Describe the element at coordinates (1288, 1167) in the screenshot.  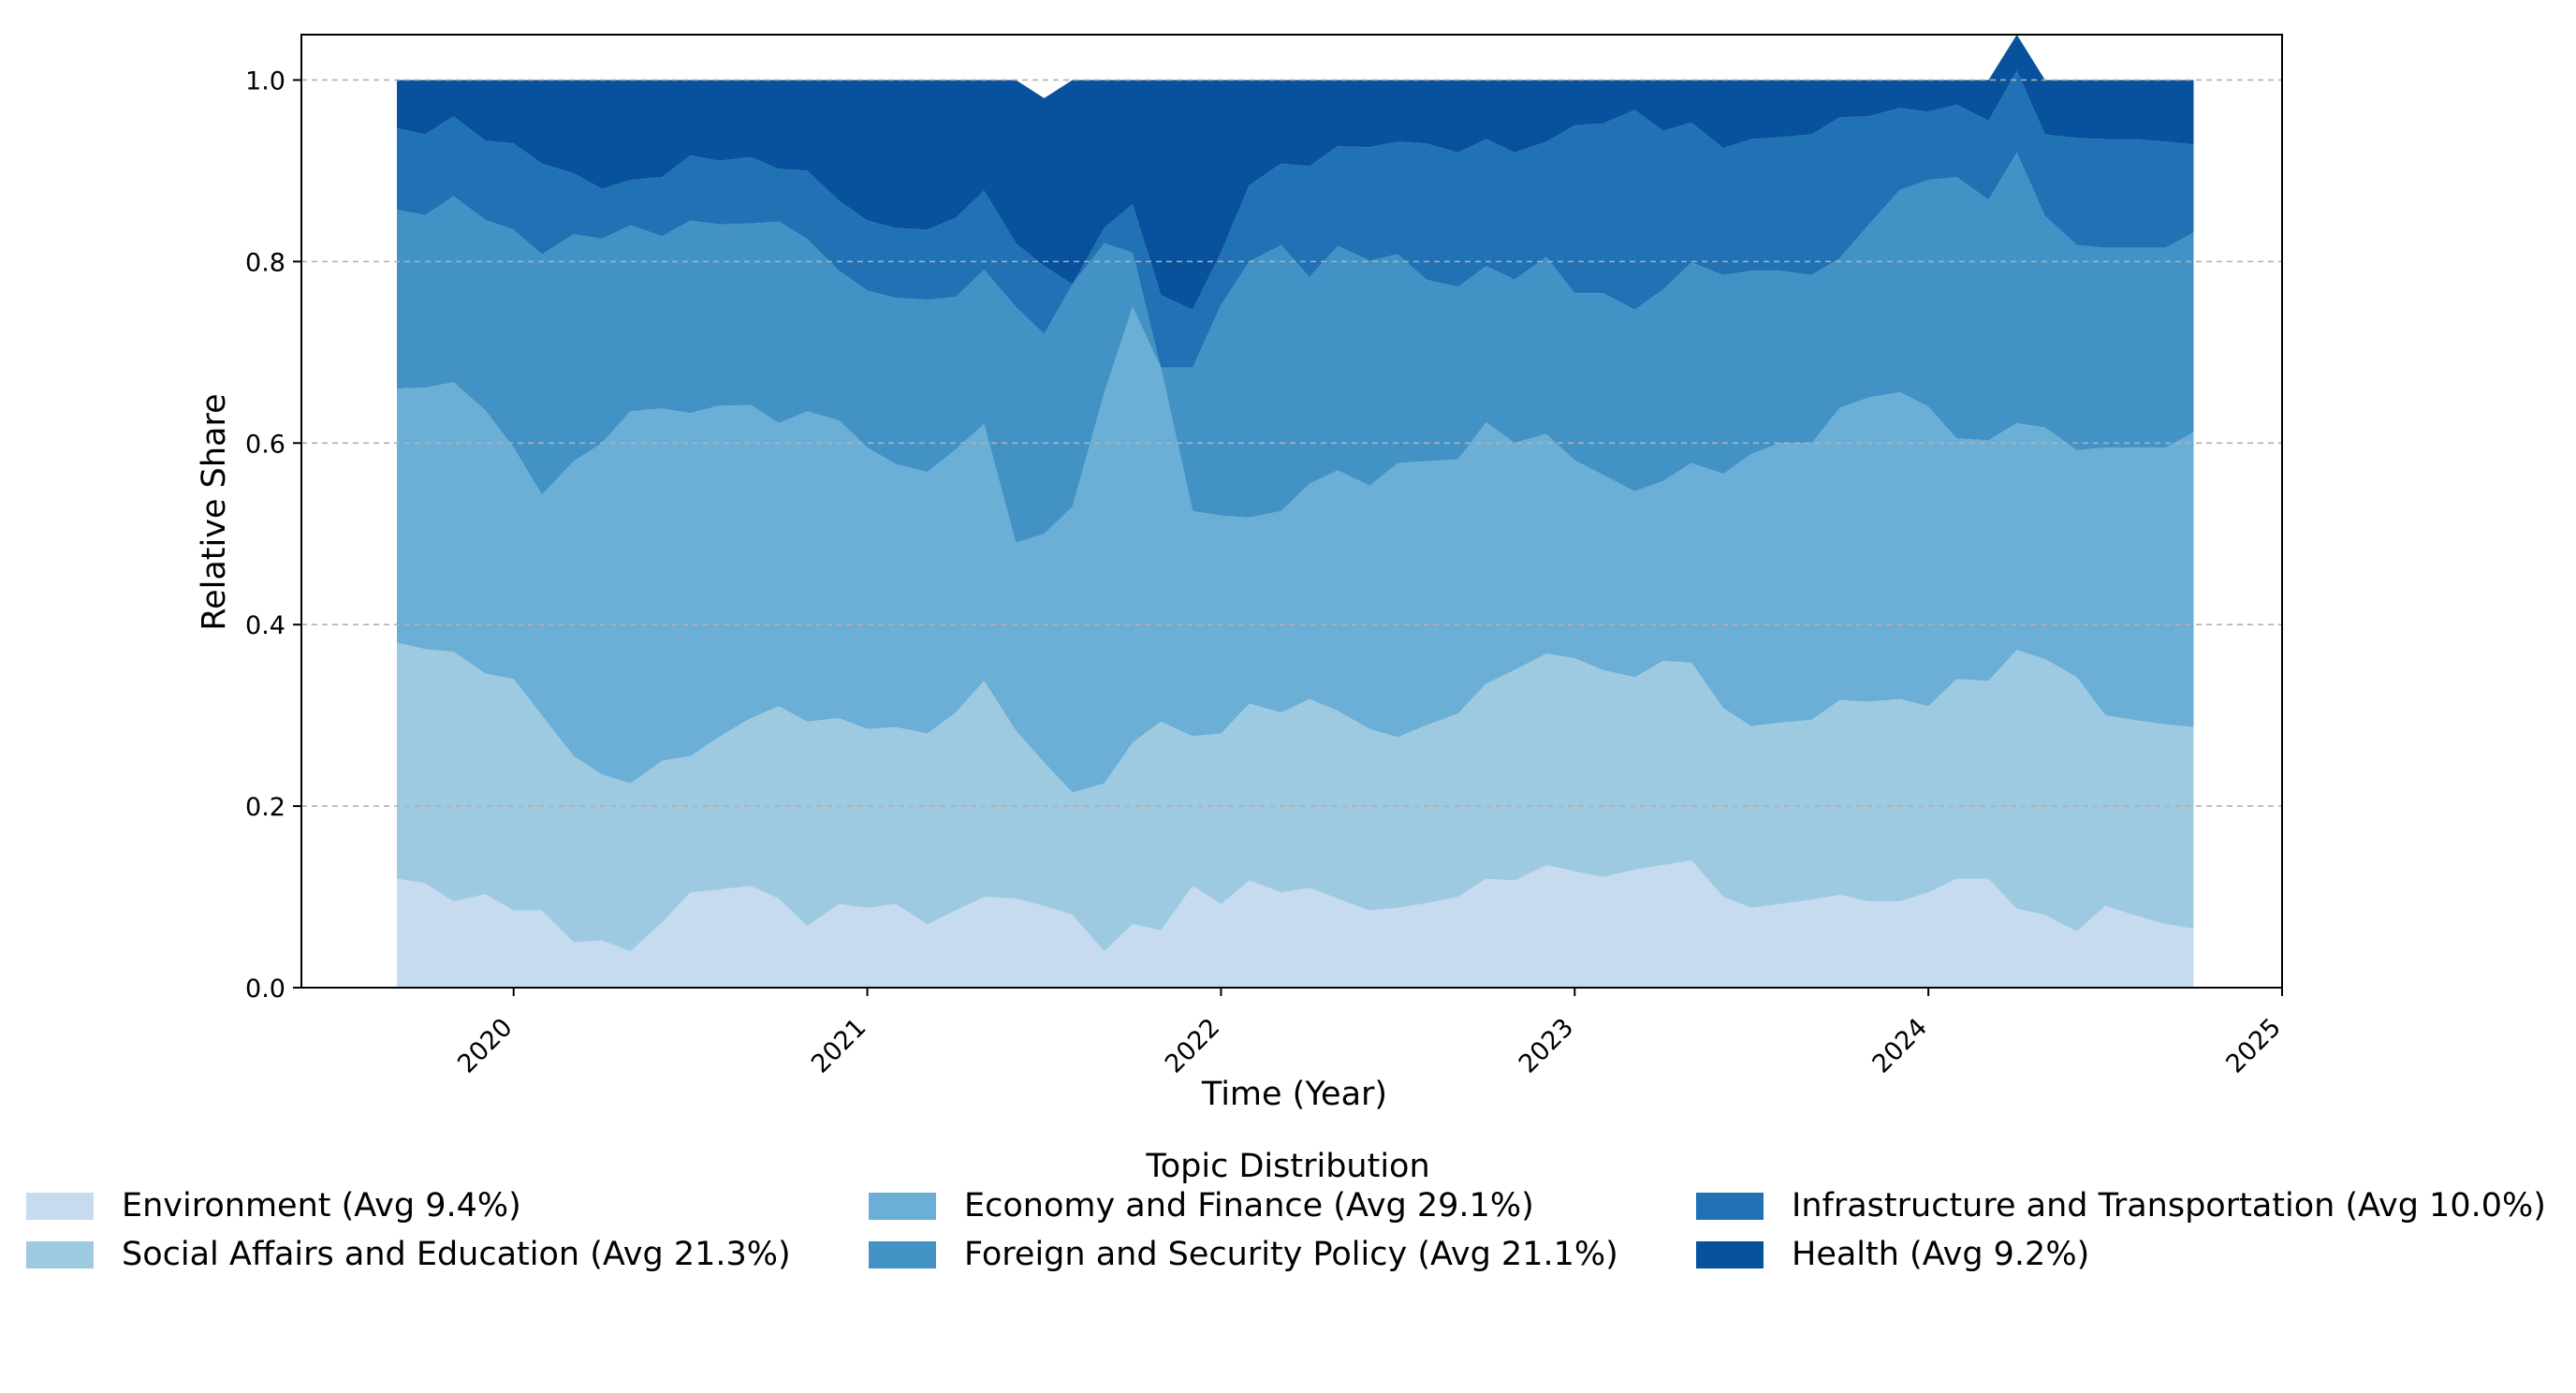
I see `legend-title: Topic Distribution` at that location.